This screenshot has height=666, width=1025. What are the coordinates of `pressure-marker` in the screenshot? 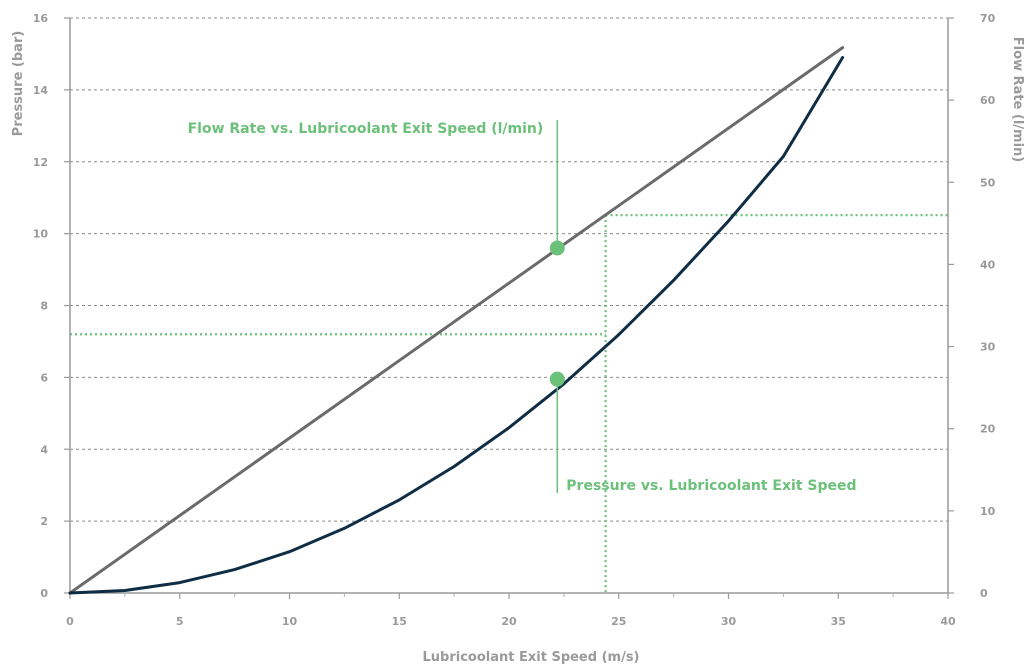 It's located at (557, 379).